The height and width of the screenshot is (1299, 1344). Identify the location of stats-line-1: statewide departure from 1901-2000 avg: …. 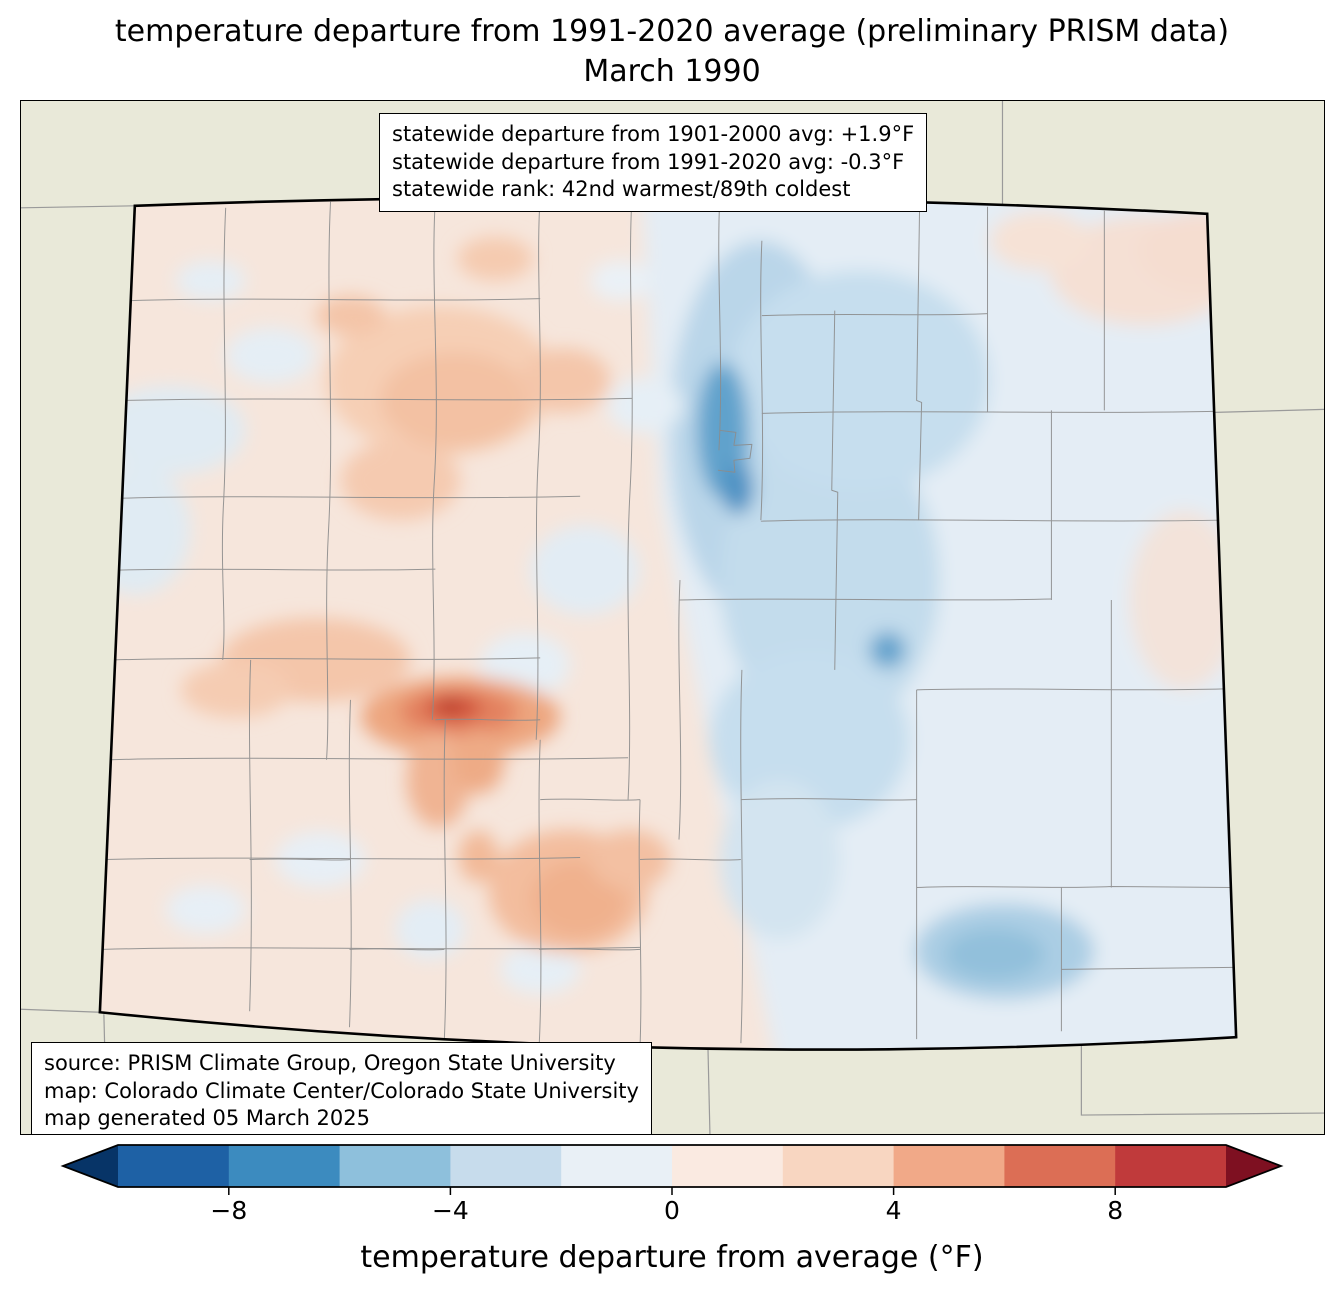
(653, 134).